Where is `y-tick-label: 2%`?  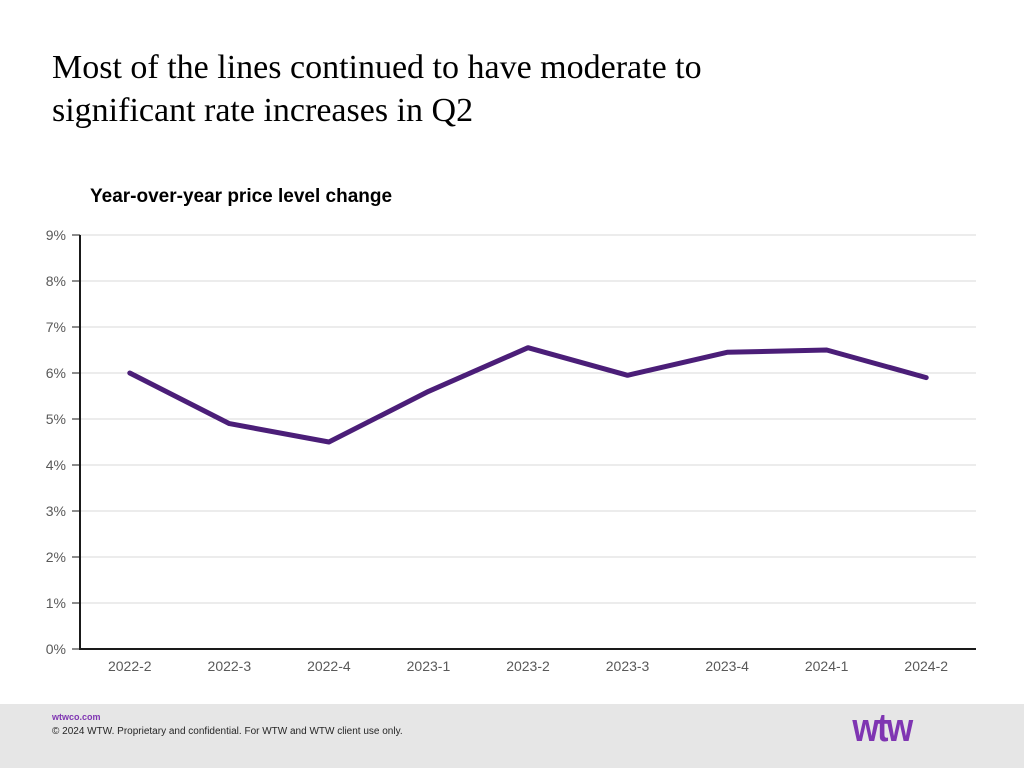
y-tick-label: 2% is located at coordinates (56, 557).